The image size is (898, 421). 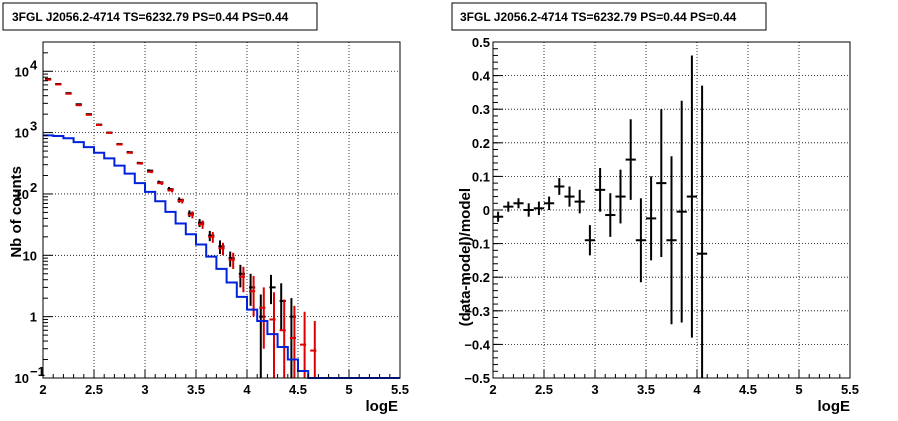 What do you see at coordinates (196, 389) in the screenshot?
I see `left-x-tick-label: 3.5` at bounding box center [196, 389].